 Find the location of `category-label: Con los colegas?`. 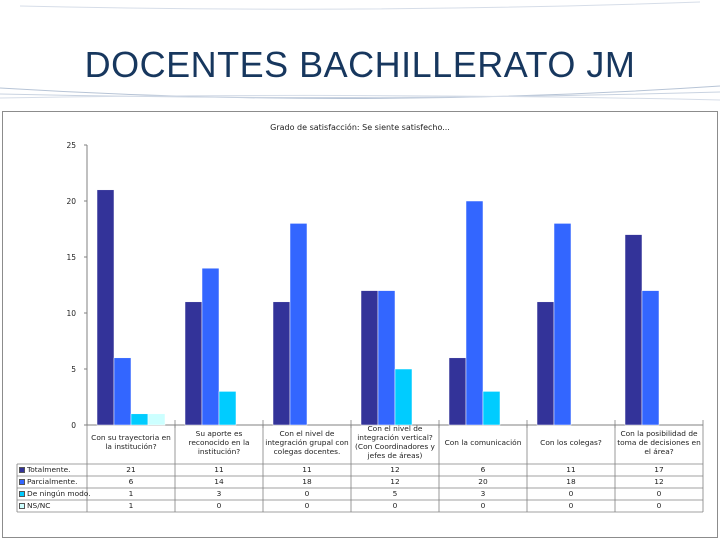

category-label: Con los colegas? is located at coordinates (571, 442).